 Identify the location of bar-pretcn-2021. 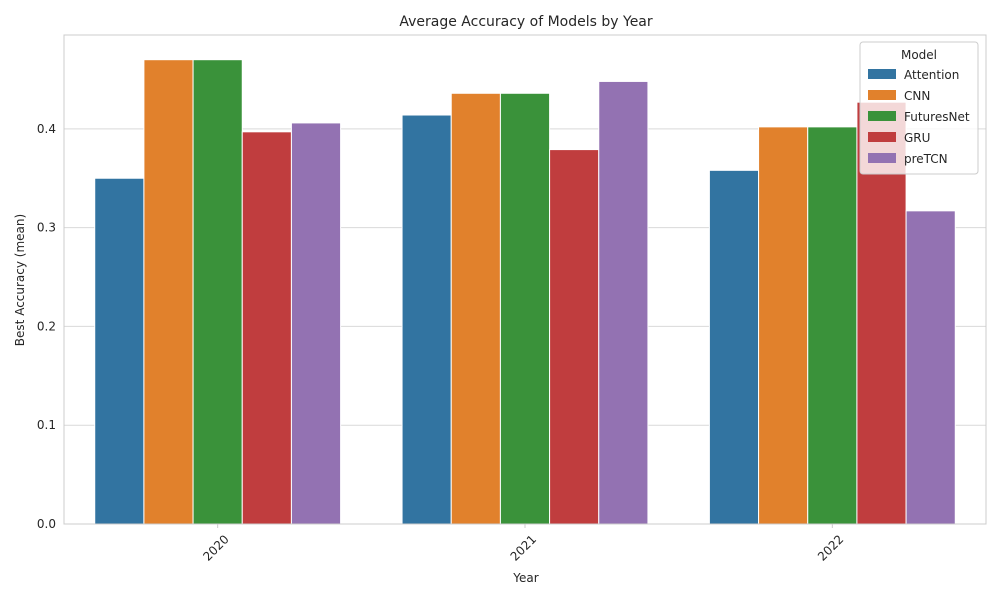
(623, 302).